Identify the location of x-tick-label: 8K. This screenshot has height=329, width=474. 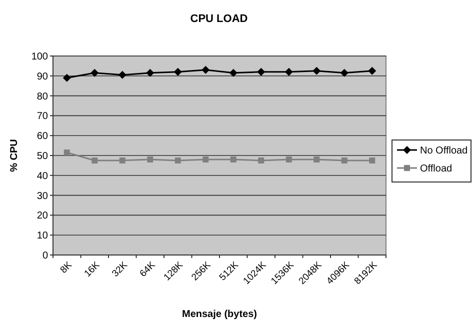
(66, 267).